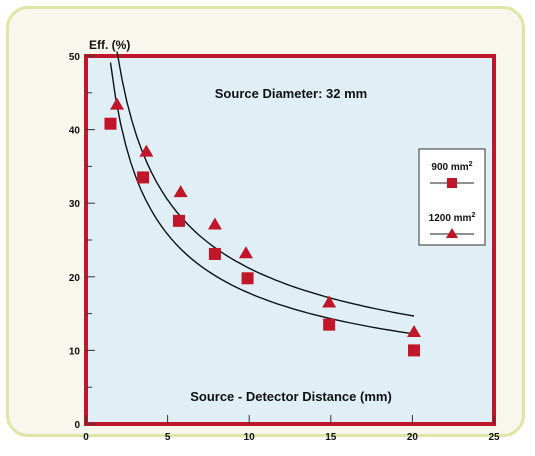 The width and height of the screenshot is (535, 456). Describe the element at coordinates (77, 425) in the screenshot. I see `y-tick-label: 0` at that location.